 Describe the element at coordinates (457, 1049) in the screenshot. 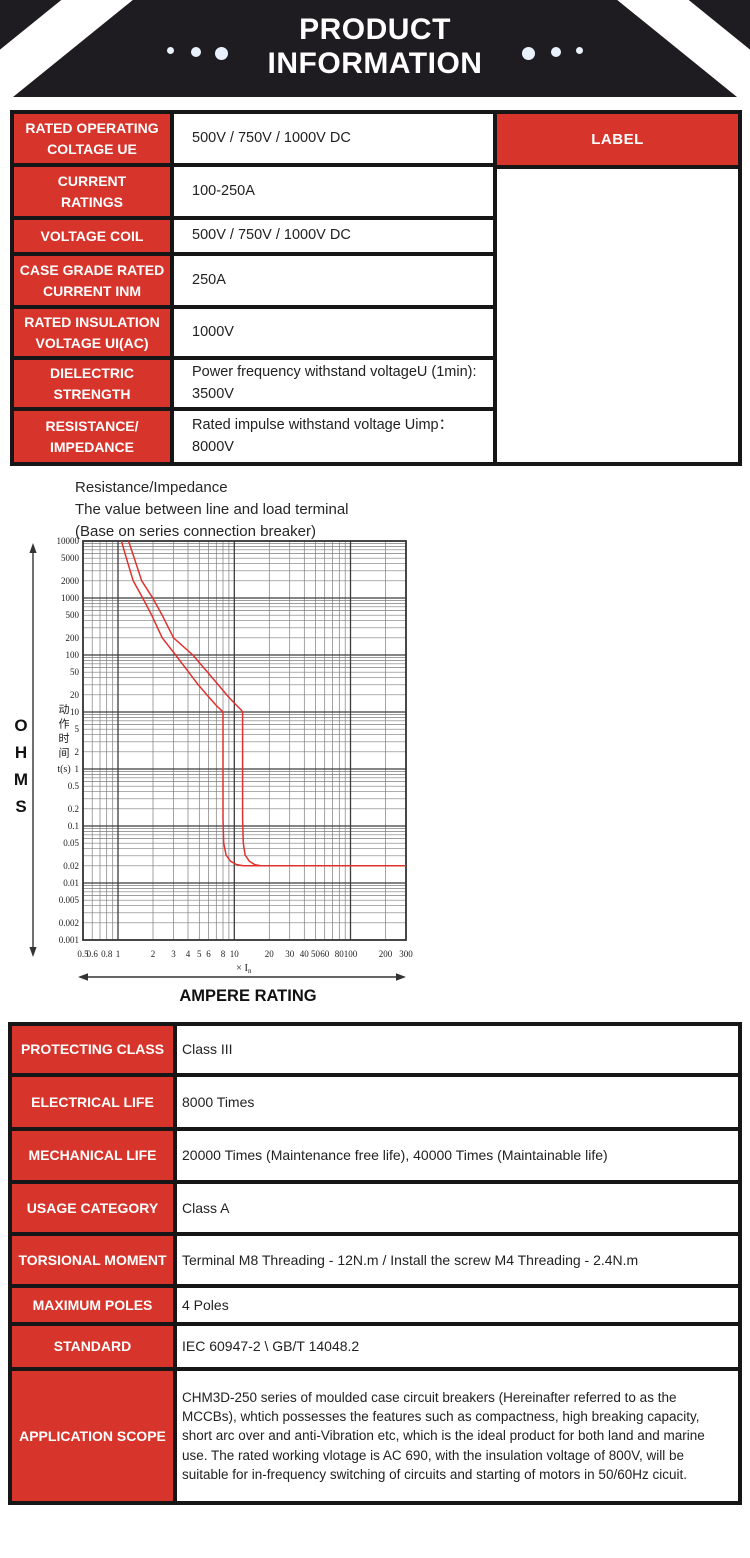

I see `details-row-value: Class III` at that location.